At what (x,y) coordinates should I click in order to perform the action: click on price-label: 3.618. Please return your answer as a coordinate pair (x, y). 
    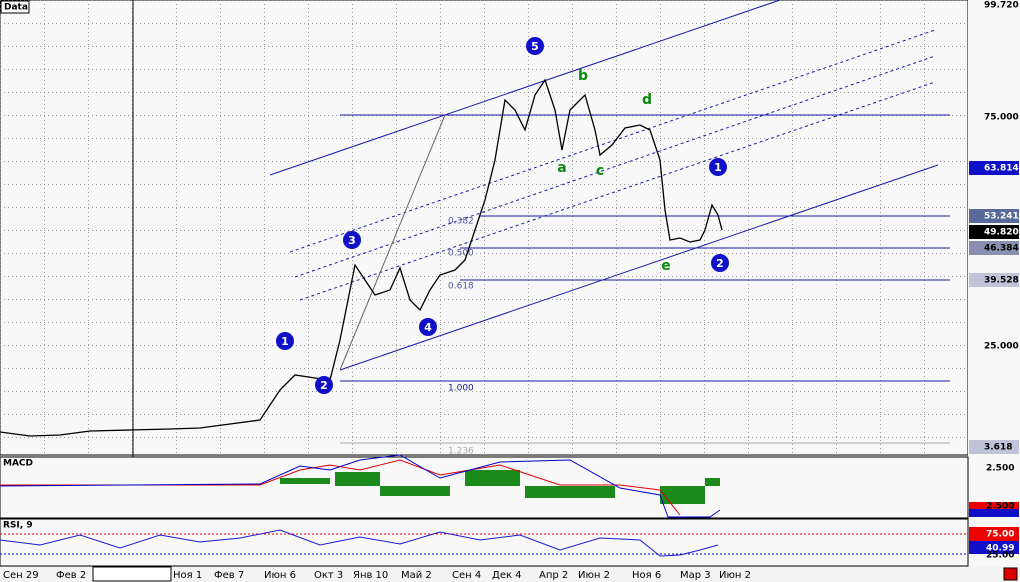
    Looking at the image, I should click on (998, 448).